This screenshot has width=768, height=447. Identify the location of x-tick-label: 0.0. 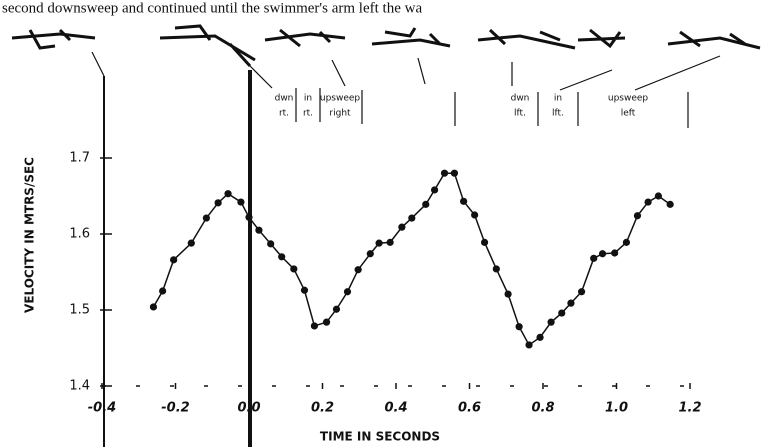
(248, 408).